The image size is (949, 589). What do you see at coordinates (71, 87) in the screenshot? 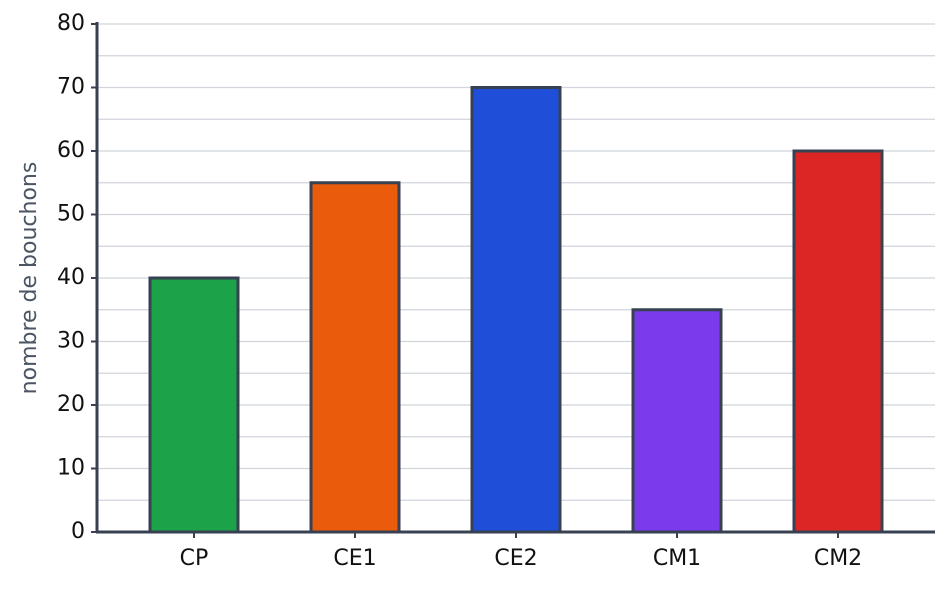
I see `y-tick-label: 70` at bounding box center [71, 87].